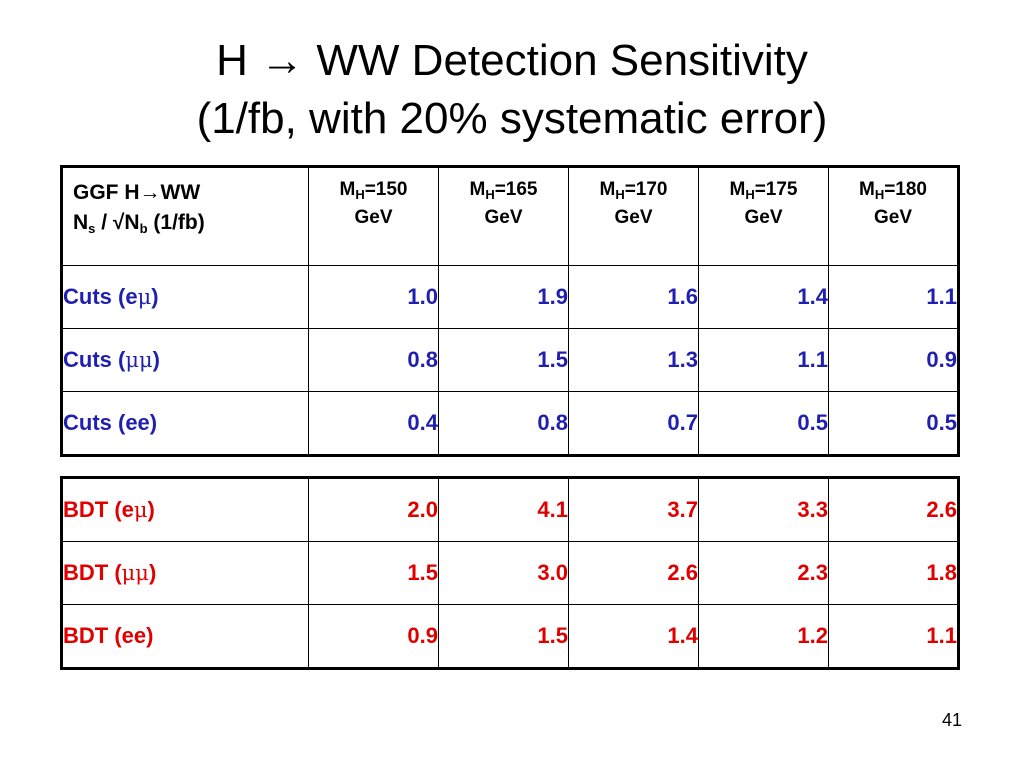 This screenshot has width=1024, height=768. What do you see at coordinates (185, 423) in the screenshot?
I see `row-label: Cuts (ee)` at bounding box center [185, 423].